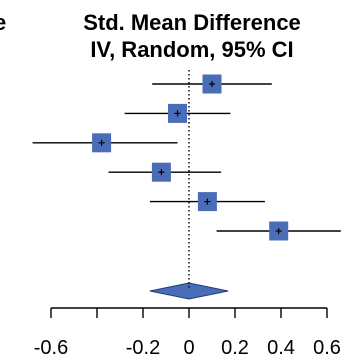  What do you see at coordinates (51, 348) in the screenshot?
I see `x-tick-label: -0.6` at bounding box center [51, 348].